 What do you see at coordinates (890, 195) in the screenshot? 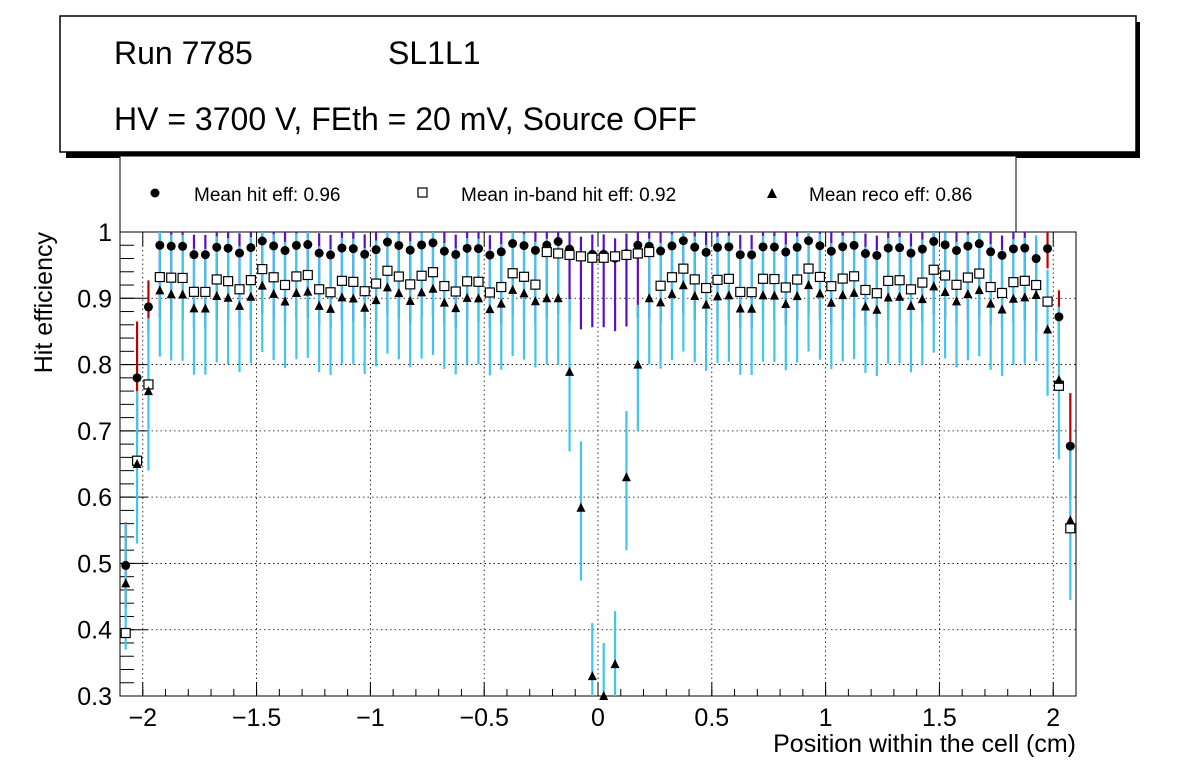
I see `legend-reco-label: Mean reco eff: 0.86` at bounding box center [890, 195].